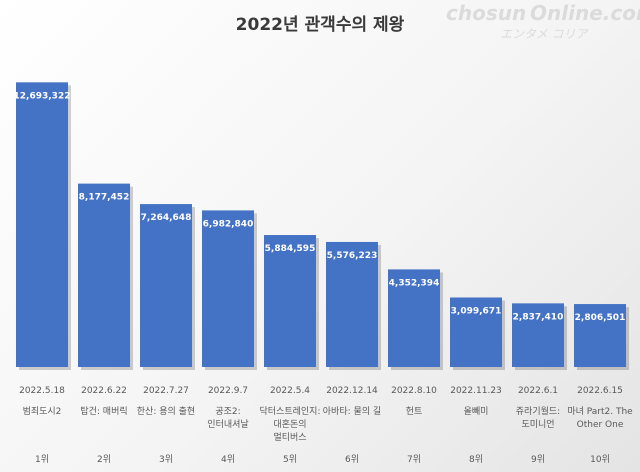 The image size is (640, 472). Describe the element at coordinates (228, 224) in the screenshot. I see `bar-value-label: 6,982,840` at that location.